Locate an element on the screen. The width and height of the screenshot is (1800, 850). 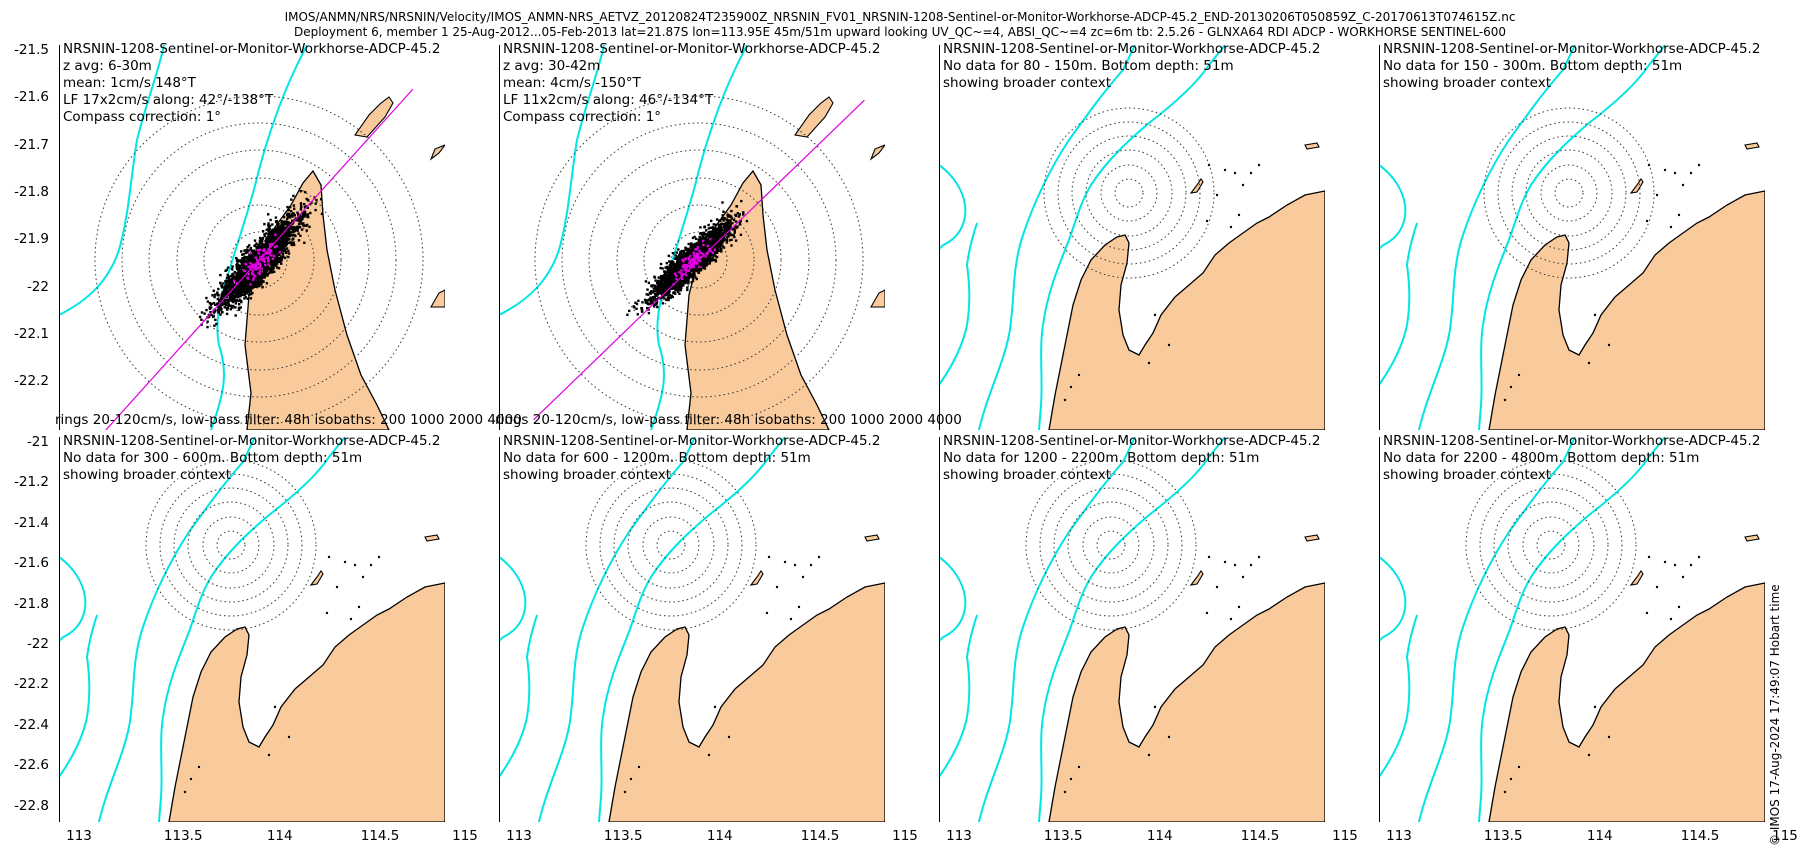
panel-info-line: mean: 1cm/s 148°T is located at coordinates (129, 83).